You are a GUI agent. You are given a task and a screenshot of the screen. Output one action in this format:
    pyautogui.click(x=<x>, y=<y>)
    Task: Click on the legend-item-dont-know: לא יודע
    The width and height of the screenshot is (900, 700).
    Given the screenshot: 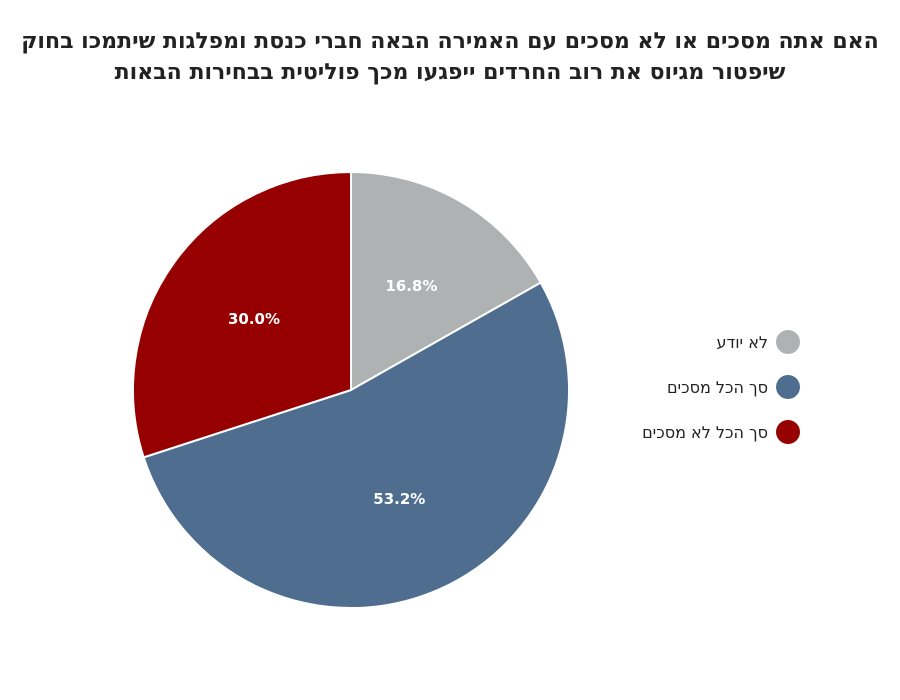 What is the action you would take?
    pyautogui.click(x=721, y=342)
    